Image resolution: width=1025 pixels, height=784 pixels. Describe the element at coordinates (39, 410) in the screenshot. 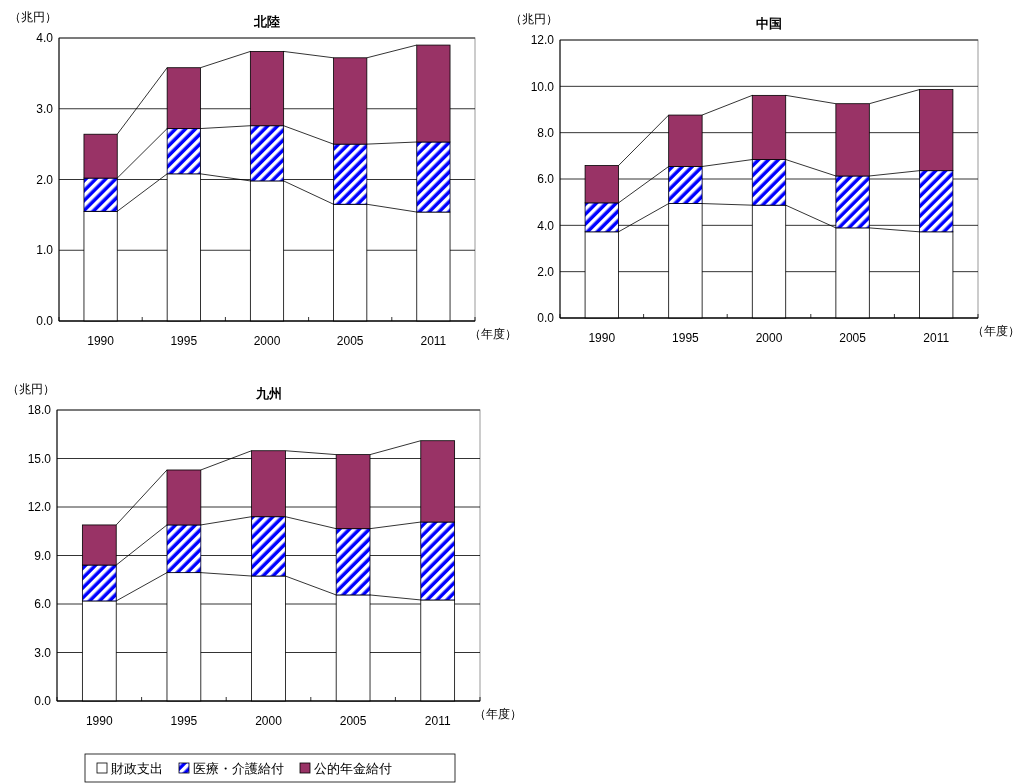

I see `y-tick-label: 18.0` at that location.